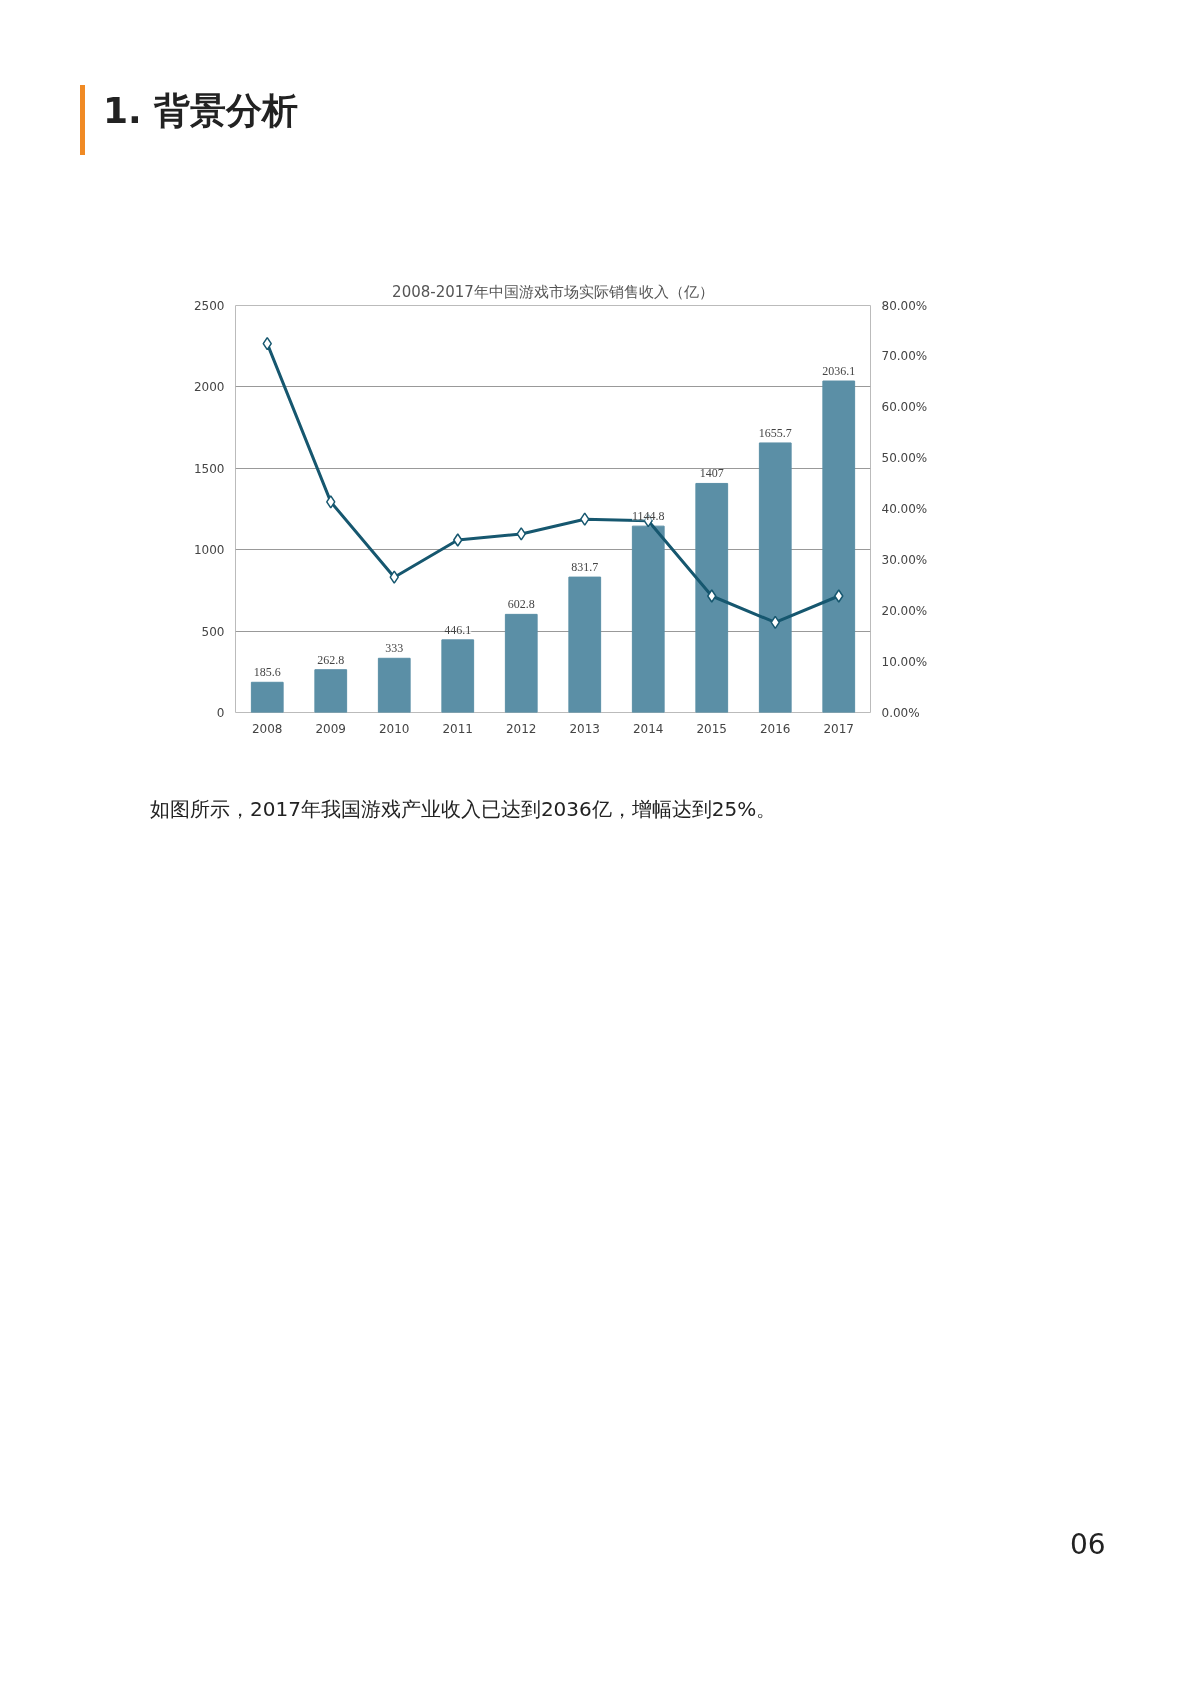 This screenshot has height=1698, width=1200. What do you see at coordinates (209, 387) in the screenshot?
I see `y-tick-label: 2000` at bounding box center [209, 387].